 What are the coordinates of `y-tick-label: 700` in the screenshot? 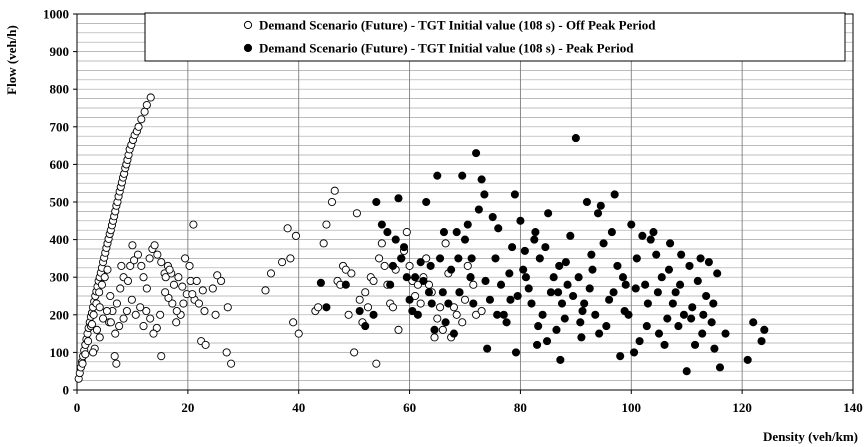 It's located at (60, 126).